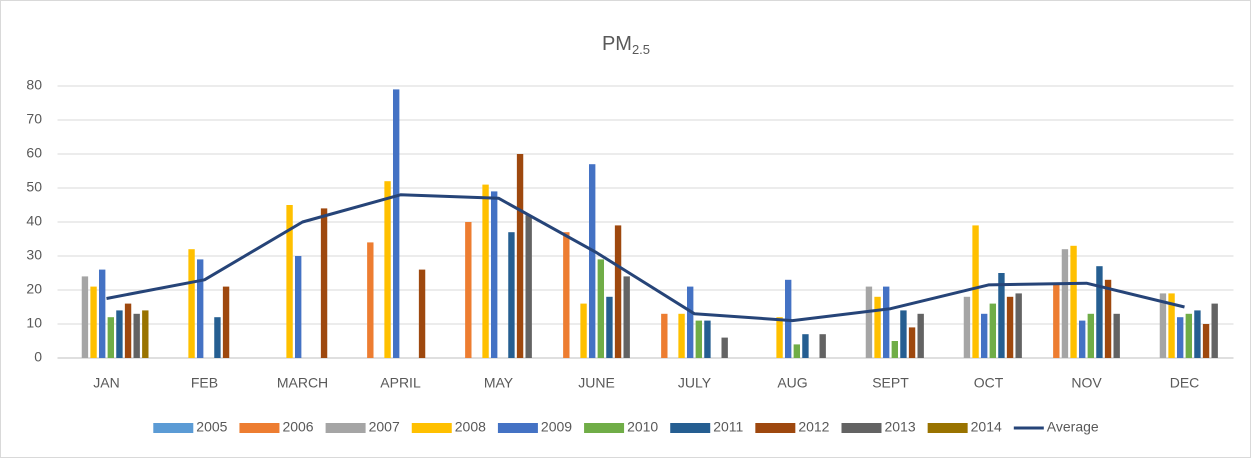 Image resolution: width=1251 pixels, height=458 pixels. What do you see at coordinates (1073, 427) in the screenshot?
I see `legend-label: Average` at bounding box center [1073, 427].